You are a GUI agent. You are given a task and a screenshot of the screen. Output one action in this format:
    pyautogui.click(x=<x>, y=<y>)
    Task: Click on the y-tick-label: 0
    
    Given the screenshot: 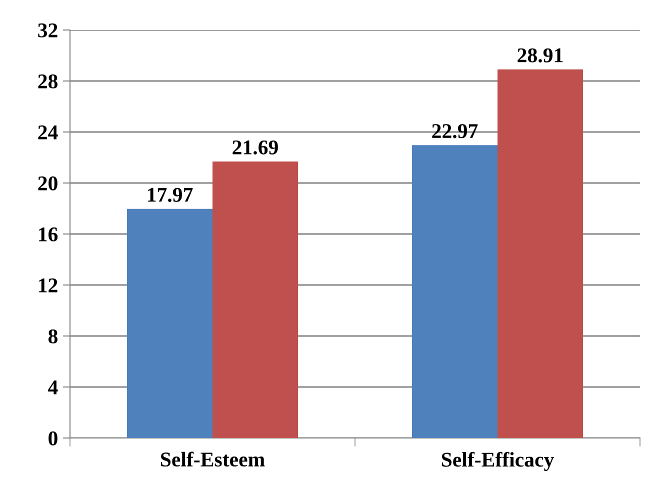 What is the action you would take?
    pyautogui.click(x=53, y=438)
    